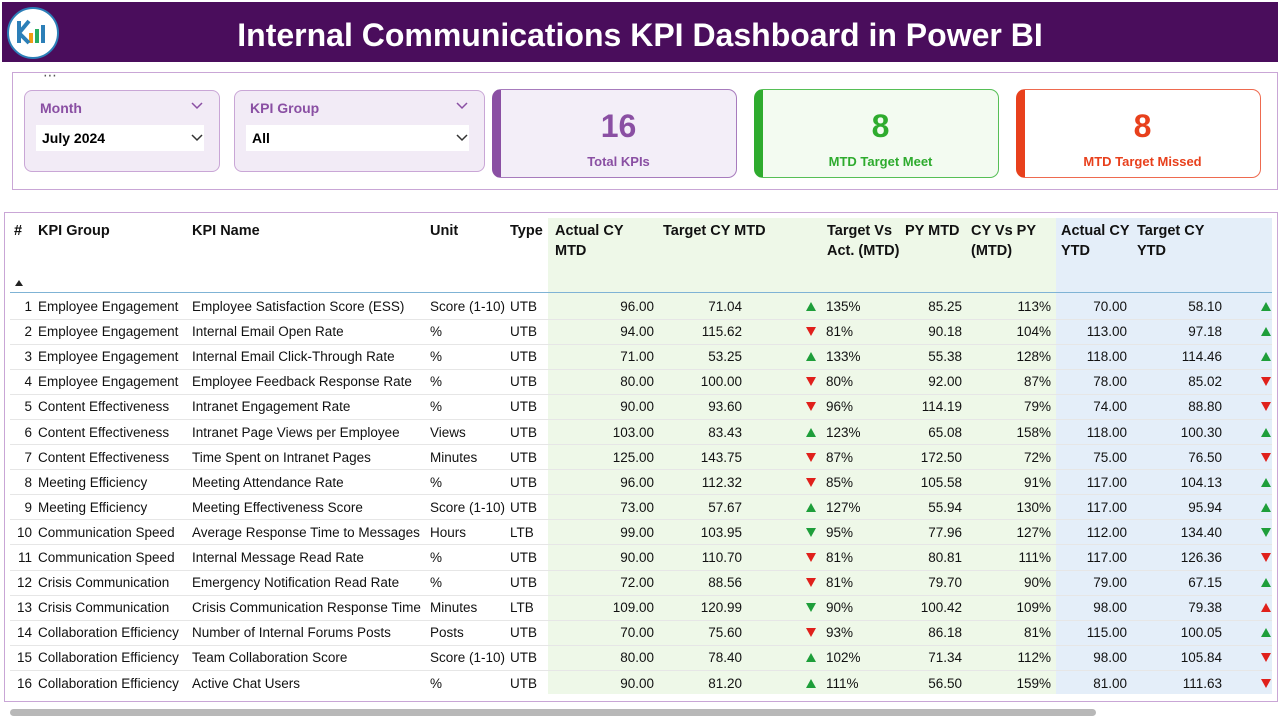 Image resolution: width=1280 pixels, height=718 pixels. I want to click on table-cell: 65.08, so click(945, 432).